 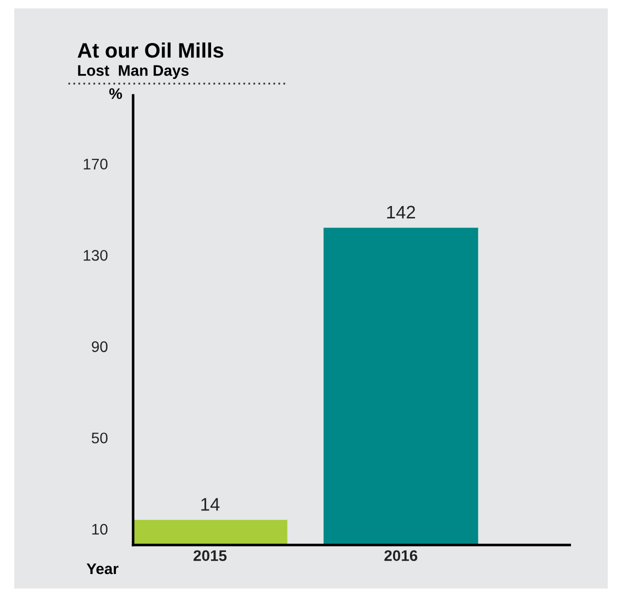 What do you see at coordinates (100, 346) in the screenshot?
I see `y-tick-label: 90` at bounding box center [100, 346].